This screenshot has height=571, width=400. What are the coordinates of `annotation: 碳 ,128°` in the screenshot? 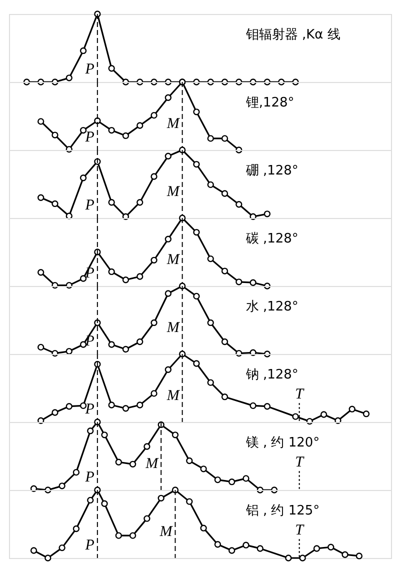 It's located at (271, 238).